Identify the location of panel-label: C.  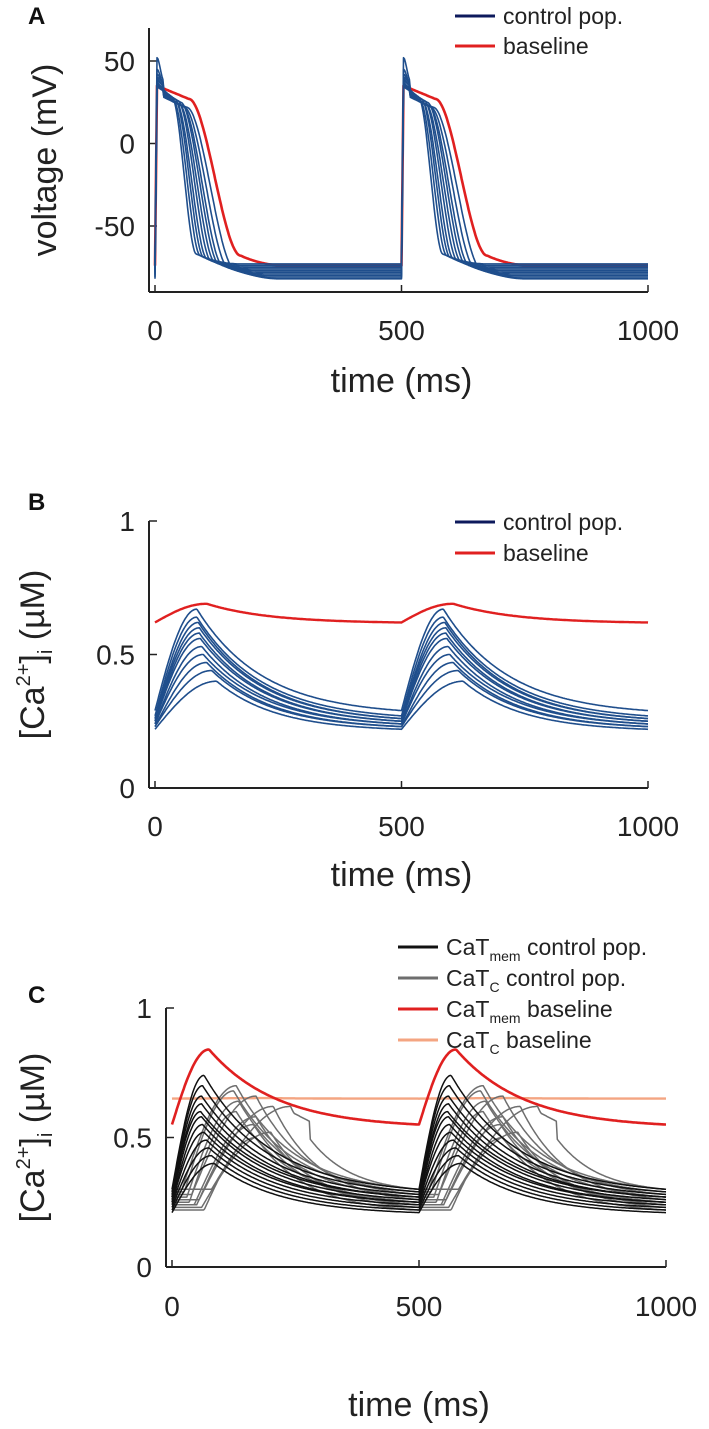
(36, 995).